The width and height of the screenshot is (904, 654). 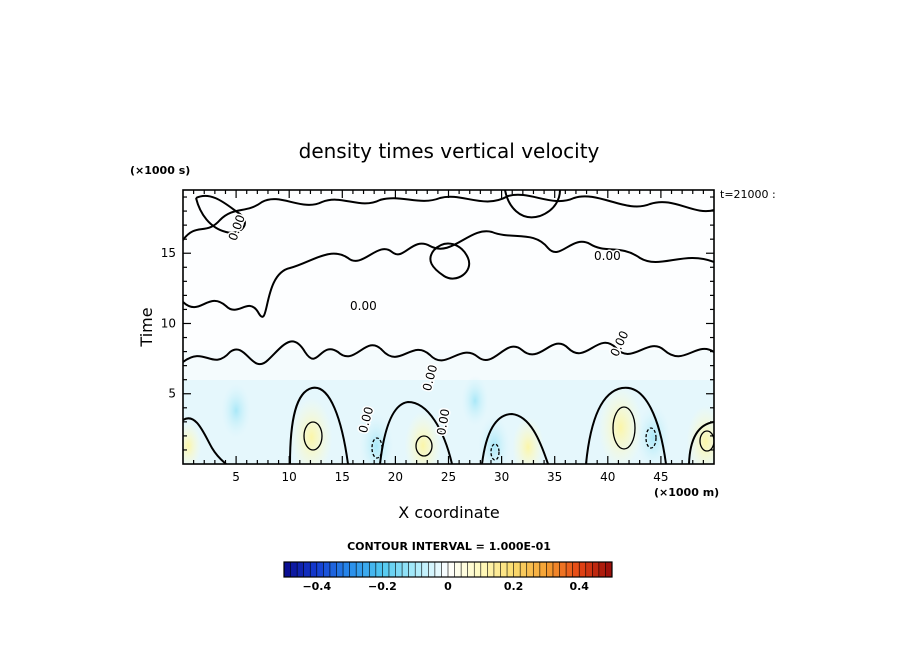 I want to click on colorbar-tick-label: −0.2, so click(x=382, y=586).